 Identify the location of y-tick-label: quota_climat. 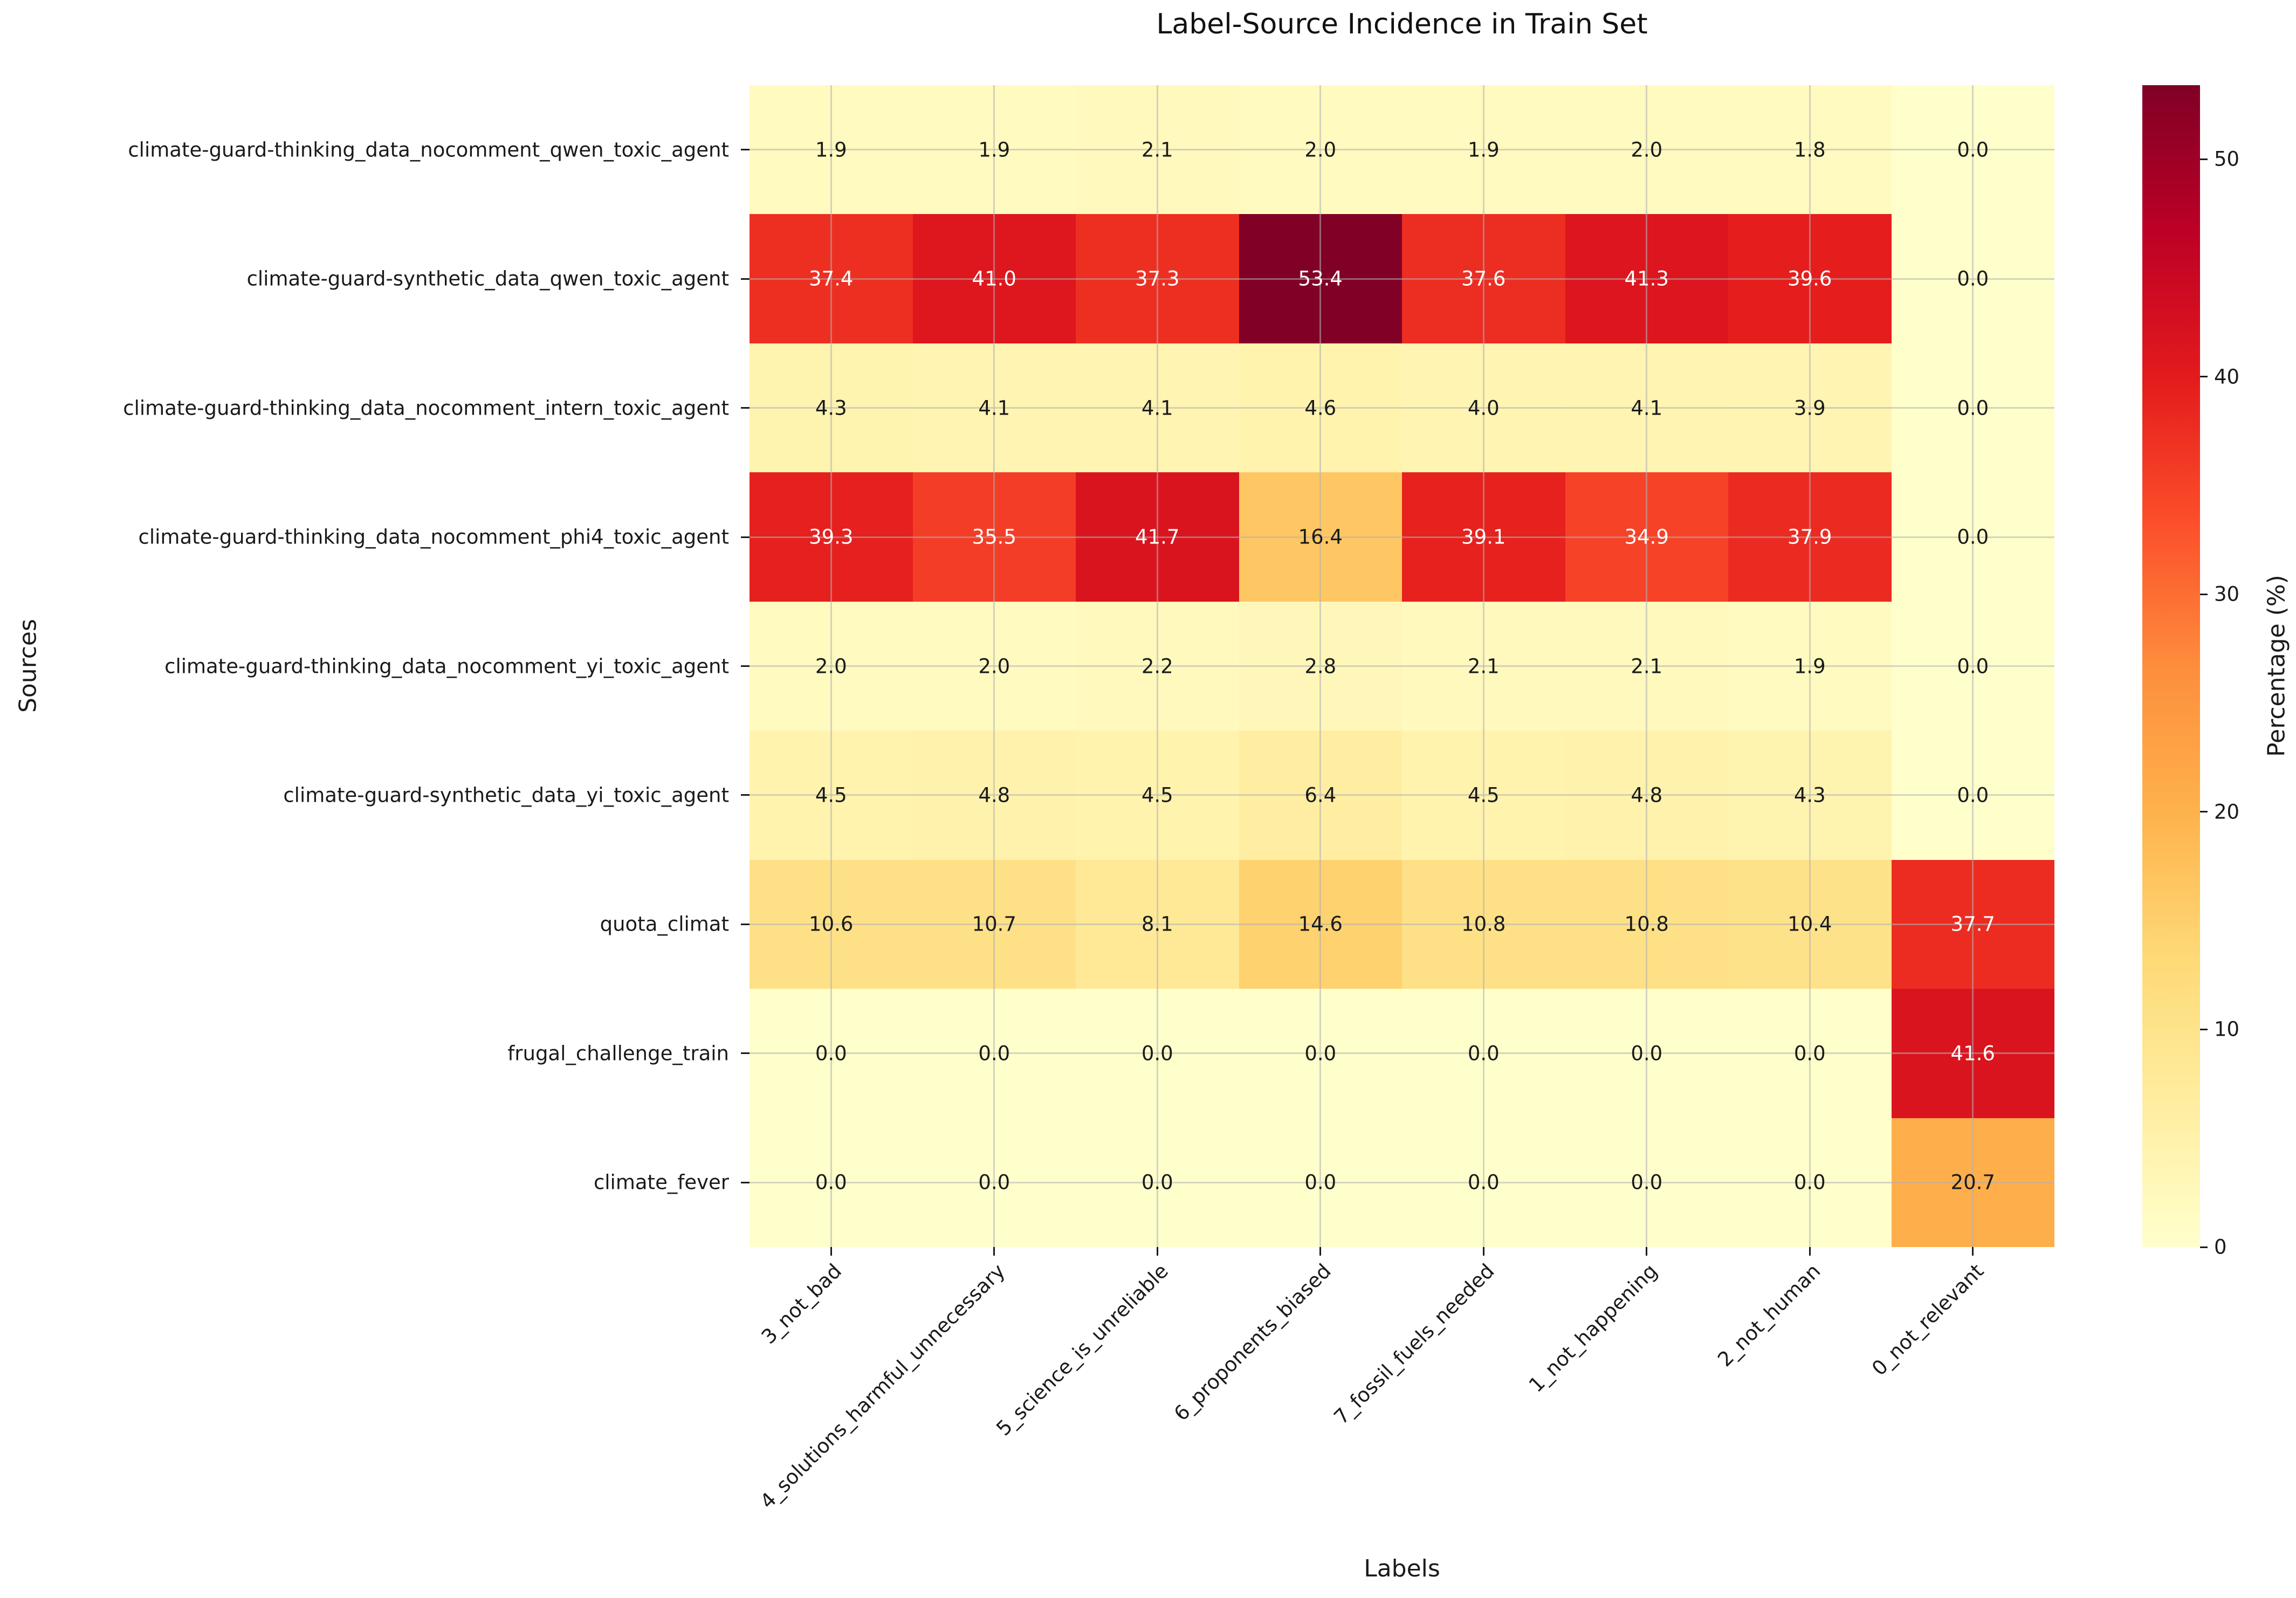
(664, 924).